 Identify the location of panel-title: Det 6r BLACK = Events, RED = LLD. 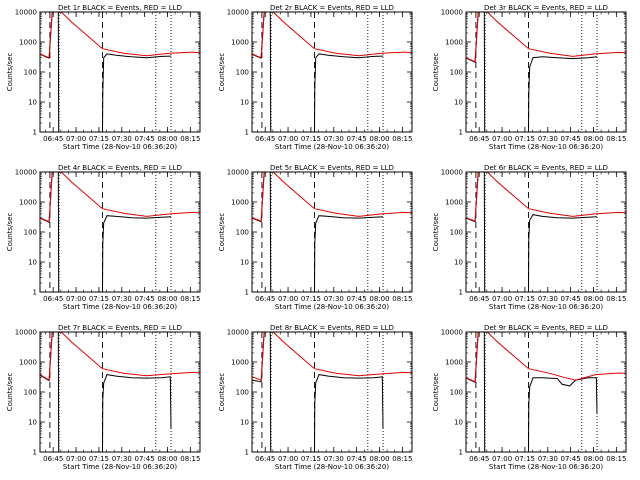
(546, 168).